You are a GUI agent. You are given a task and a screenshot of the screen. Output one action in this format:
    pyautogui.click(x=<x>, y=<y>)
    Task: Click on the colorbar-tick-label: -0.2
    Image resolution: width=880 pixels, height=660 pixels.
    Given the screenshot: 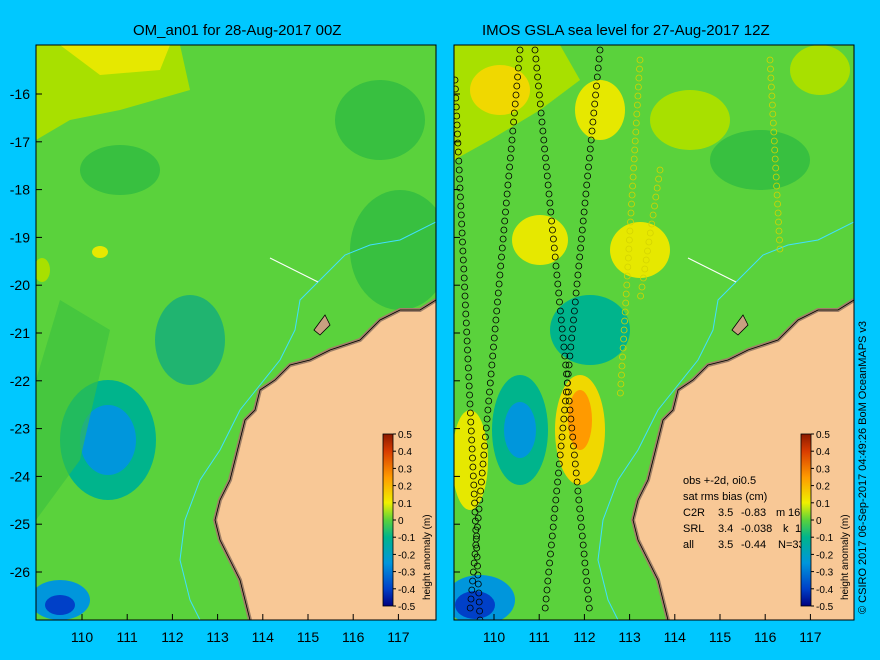 What is the action you would take?
    pyautogui.click(x=825, y=555)
    